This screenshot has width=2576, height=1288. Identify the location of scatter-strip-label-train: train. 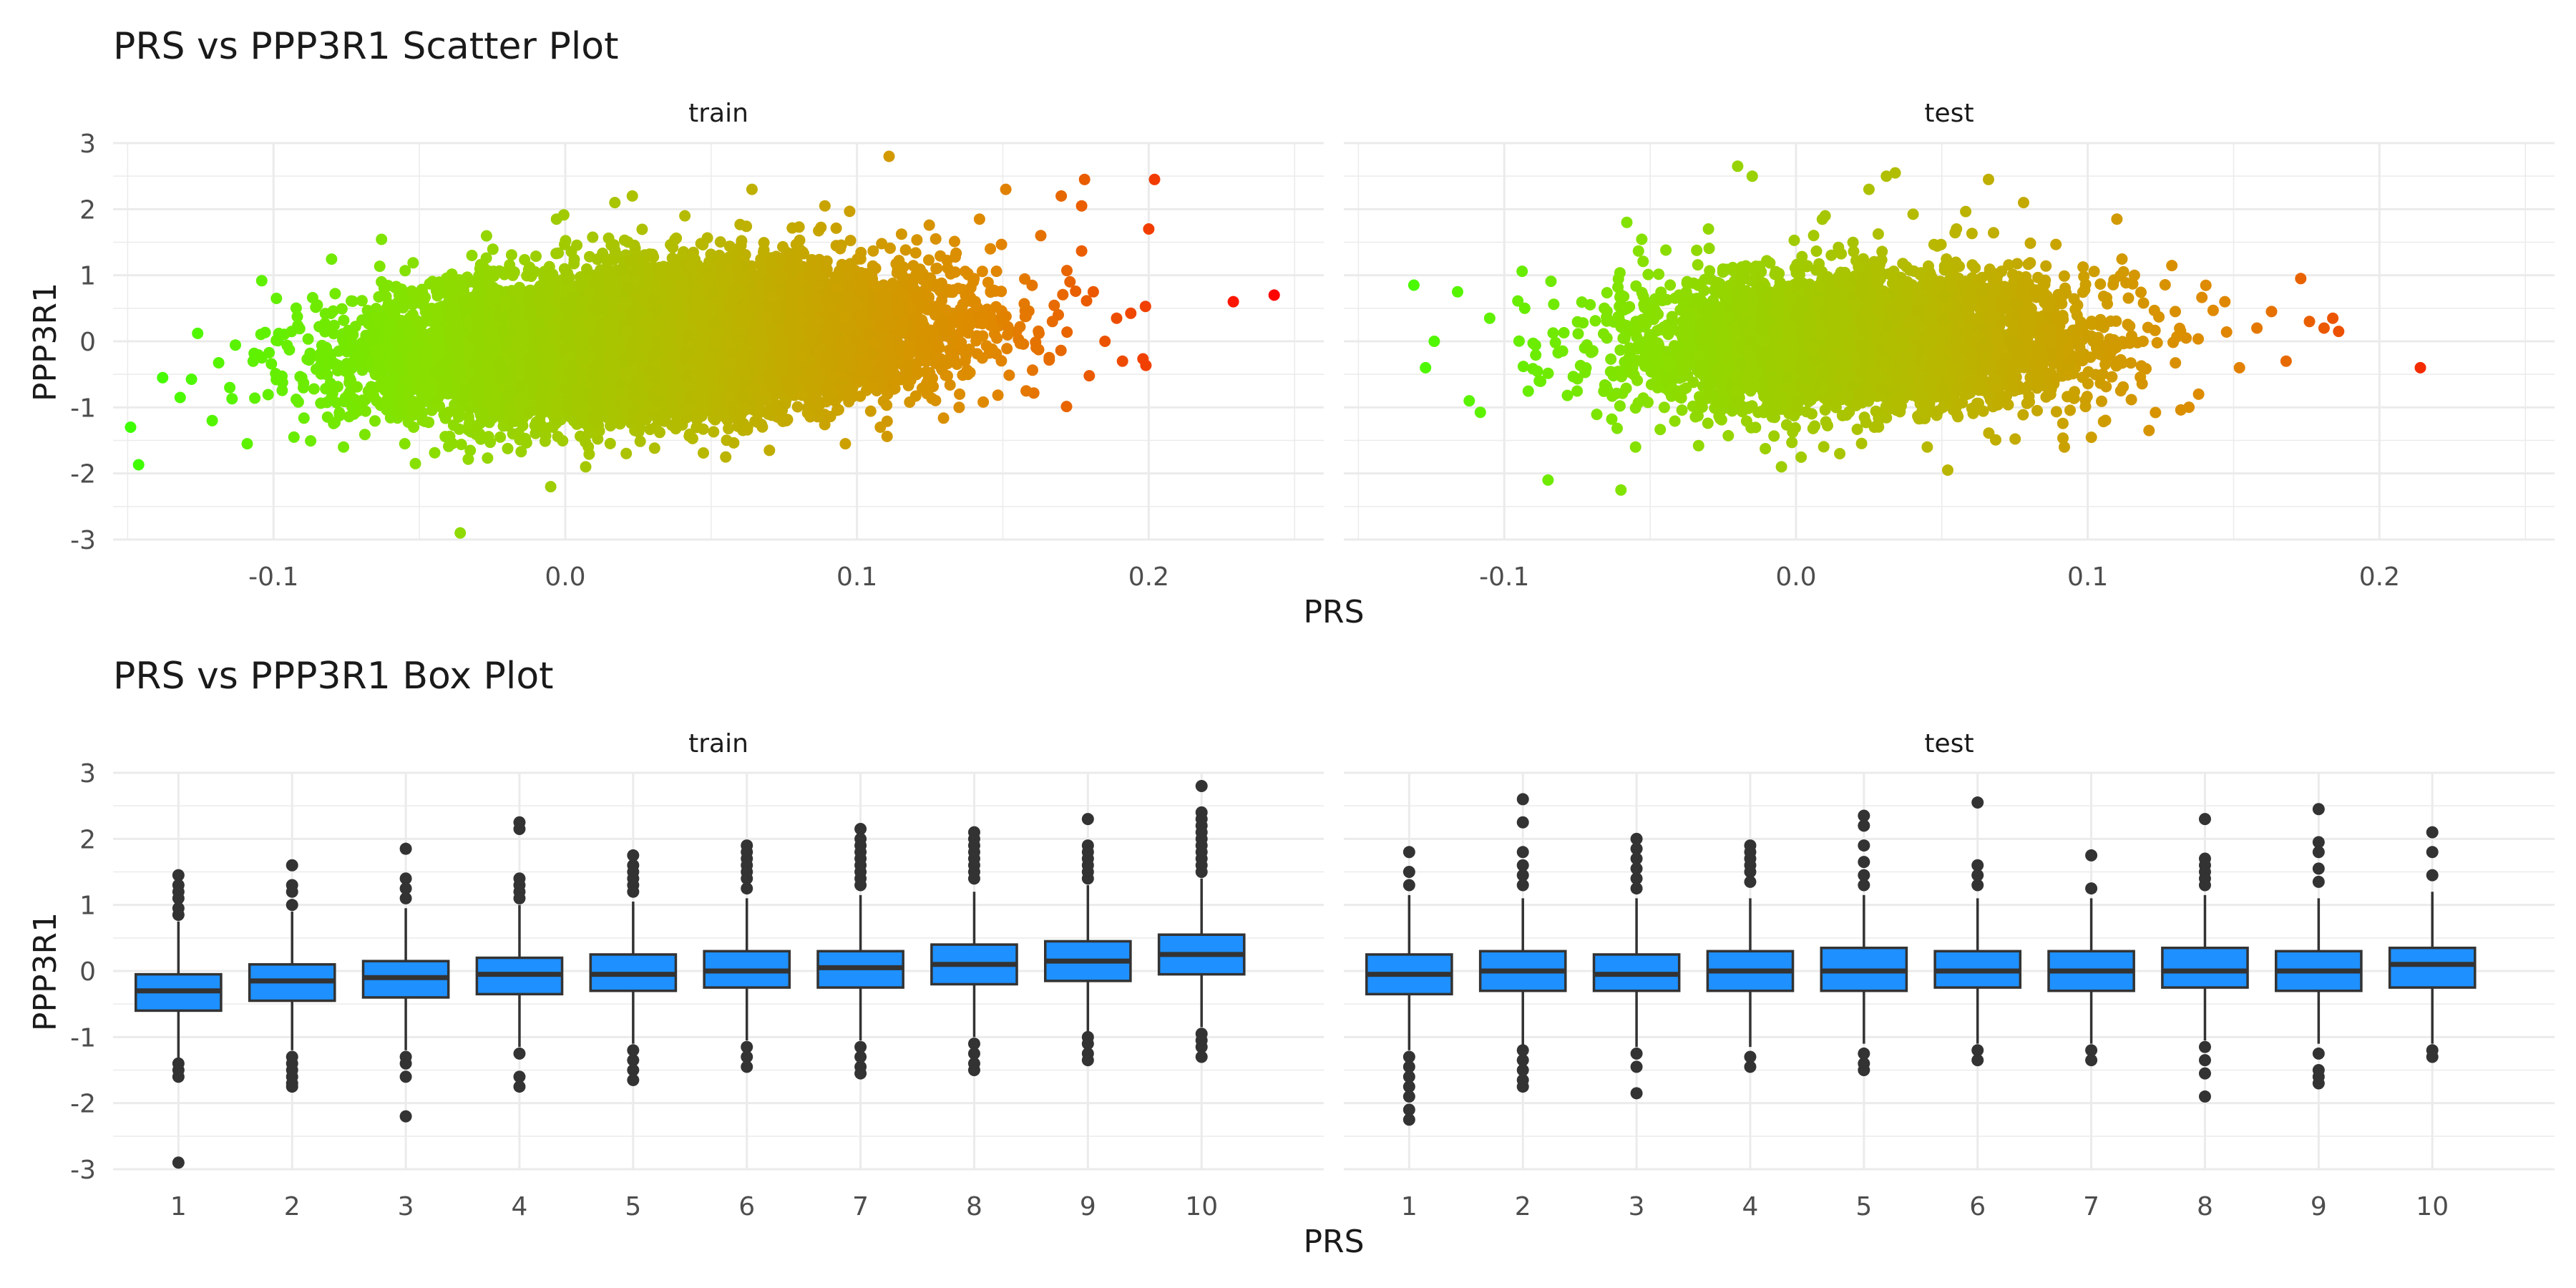
(718, 113).